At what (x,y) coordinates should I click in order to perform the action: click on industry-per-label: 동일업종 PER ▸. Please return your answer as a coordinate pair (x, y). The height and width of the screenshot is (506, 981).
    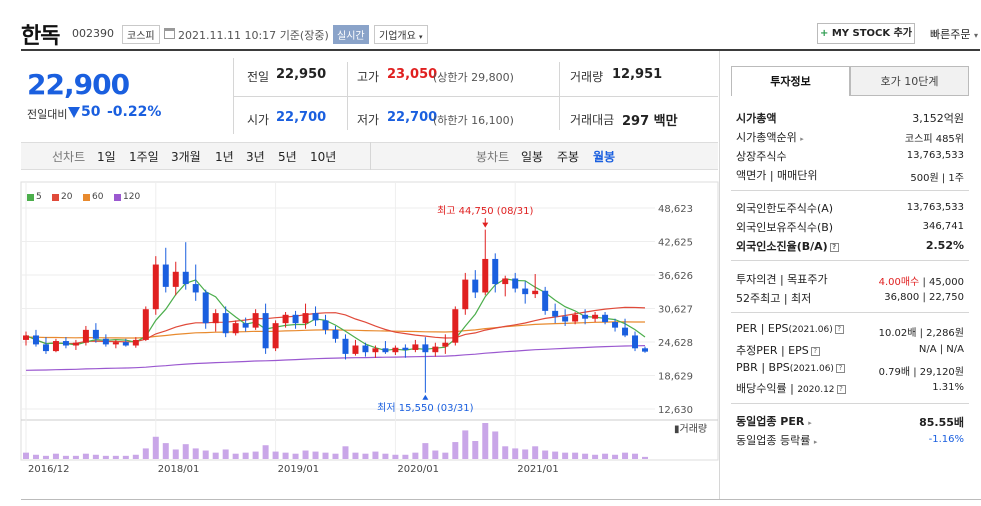
    Looking at the image, I should click on (774, 421).